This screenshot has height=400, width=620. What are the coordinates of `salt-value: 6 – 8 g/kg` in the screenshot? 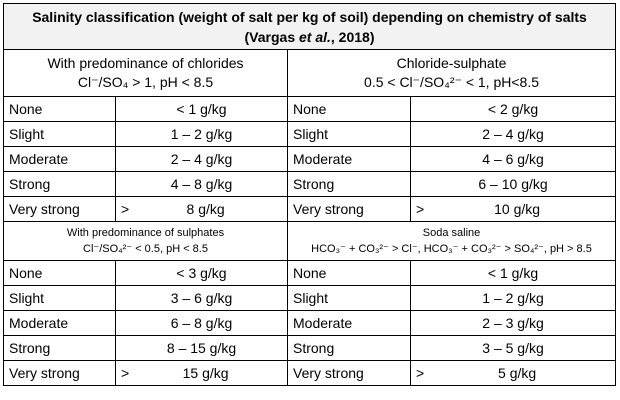 It's located at (201, 323).